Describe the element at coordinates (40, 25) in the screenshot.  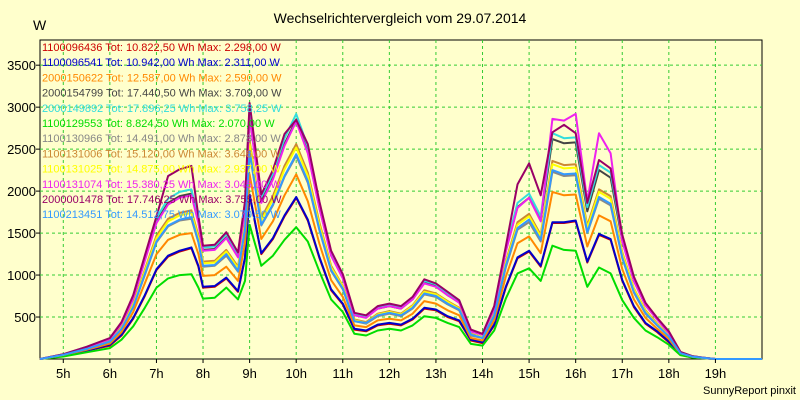
I see `y-axis-label: W` at that location.